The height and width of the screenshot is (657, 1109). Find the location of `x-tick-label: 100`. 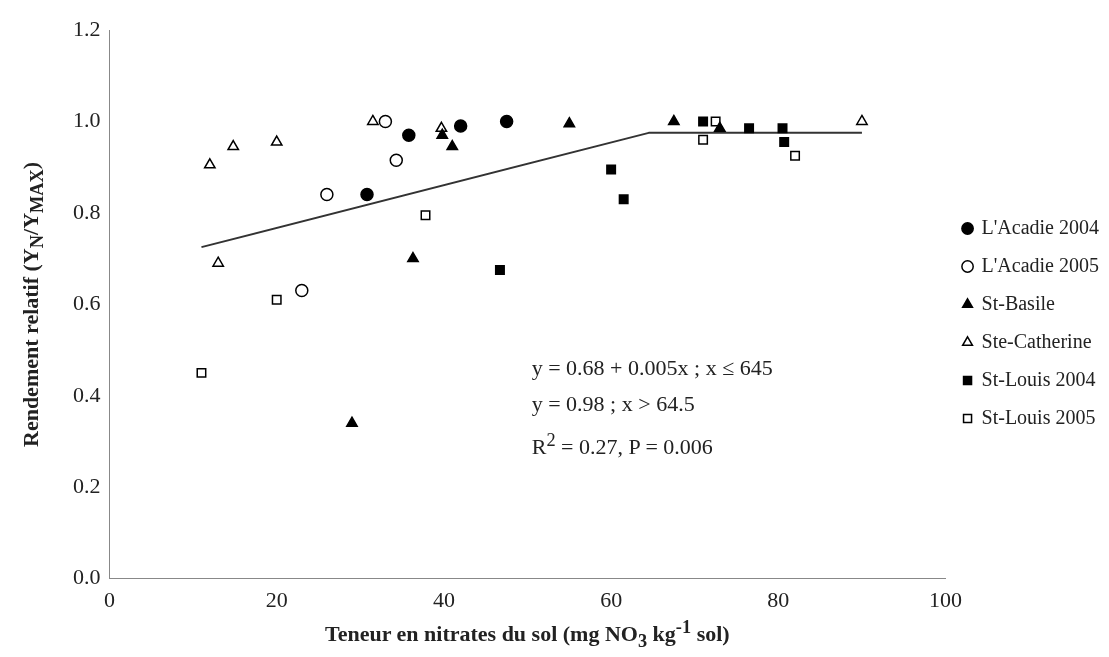

x-tick-label: 100 is located at coordinates (946, 599).